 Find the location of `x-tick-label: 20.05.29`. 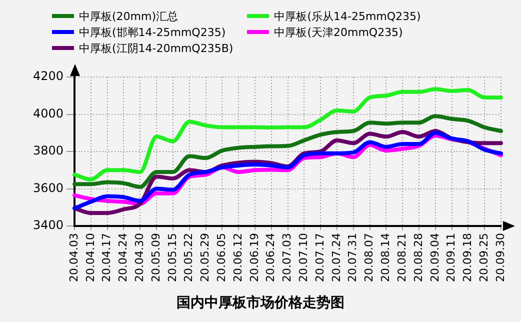

x-tick-label: 20.05.29 is located at coordinates (205, 257).